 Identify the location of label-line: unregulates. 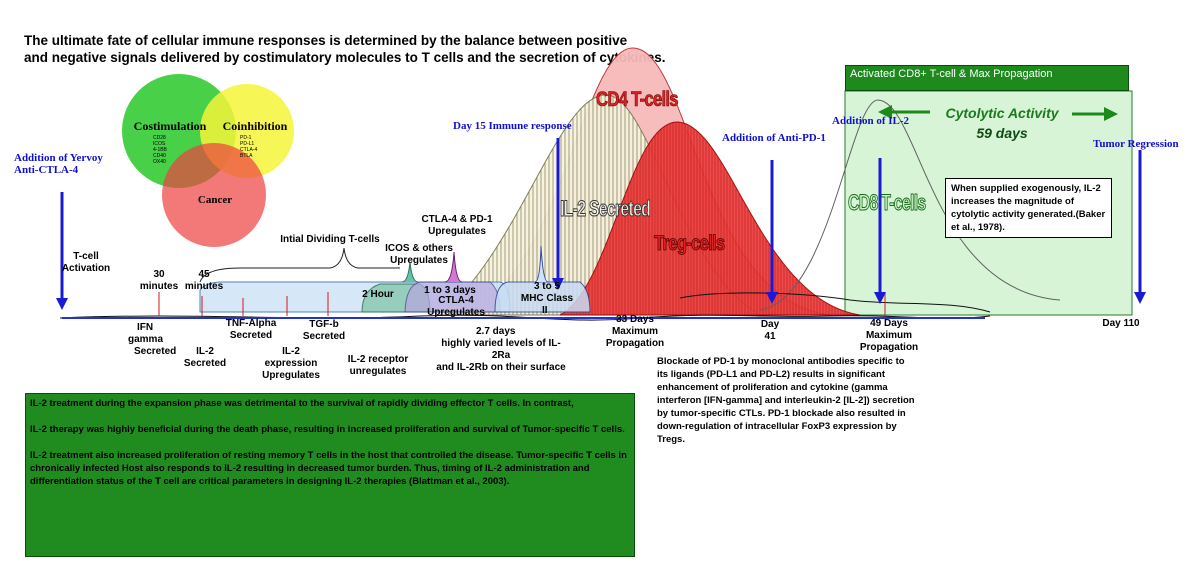
(378, 371).